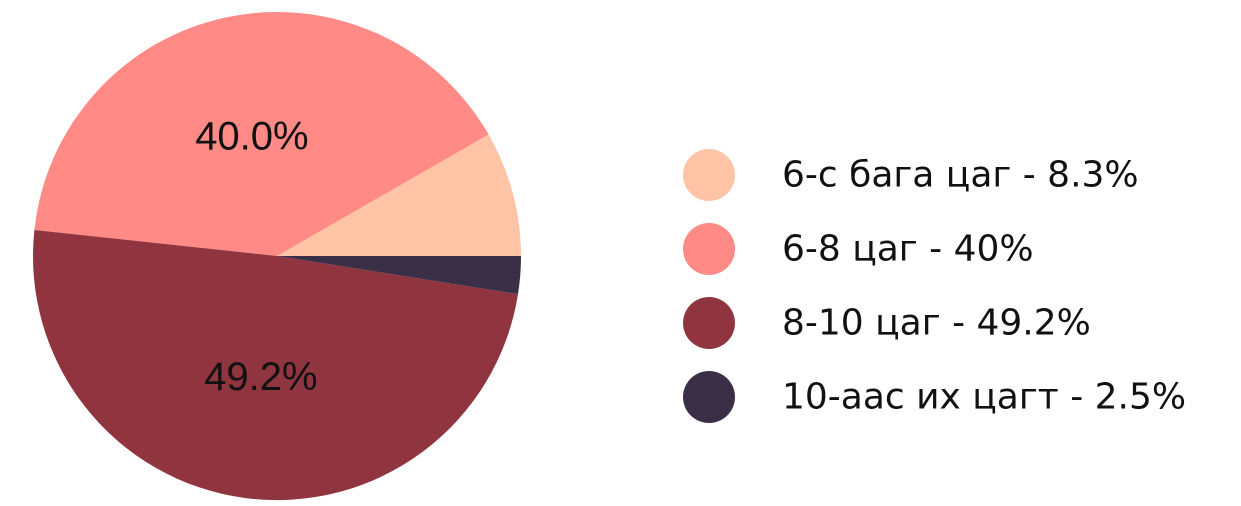 The width and height of the screenshot is (1241, 506). What do you see at coordinates (251, 137) in the screenshot?
I see `pie-data-label: 40.0%` at bounding box center [251, 137].